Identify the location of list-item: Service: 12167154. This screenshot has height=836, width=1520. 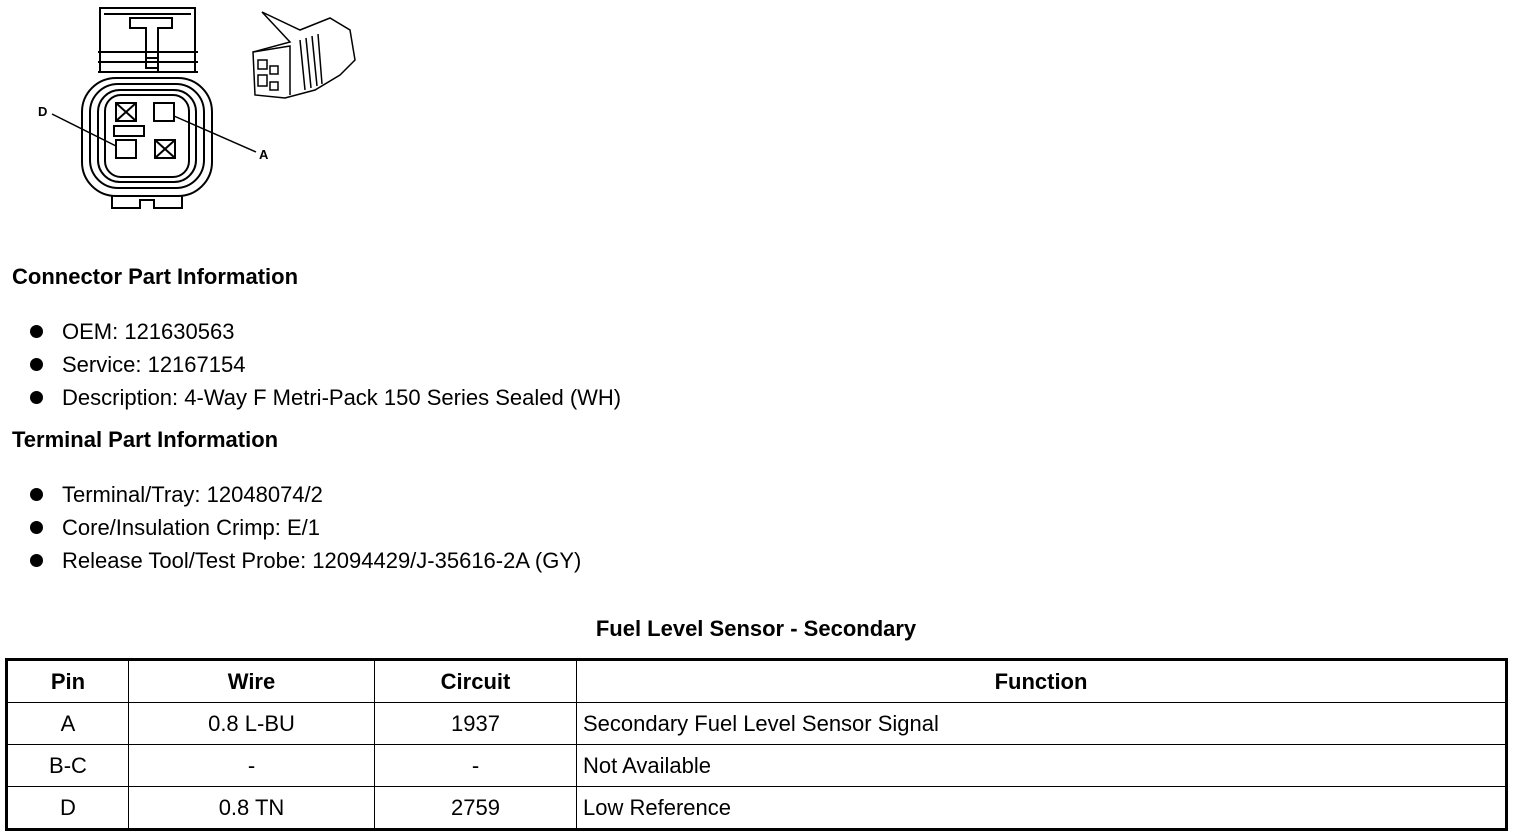
(324, 364).